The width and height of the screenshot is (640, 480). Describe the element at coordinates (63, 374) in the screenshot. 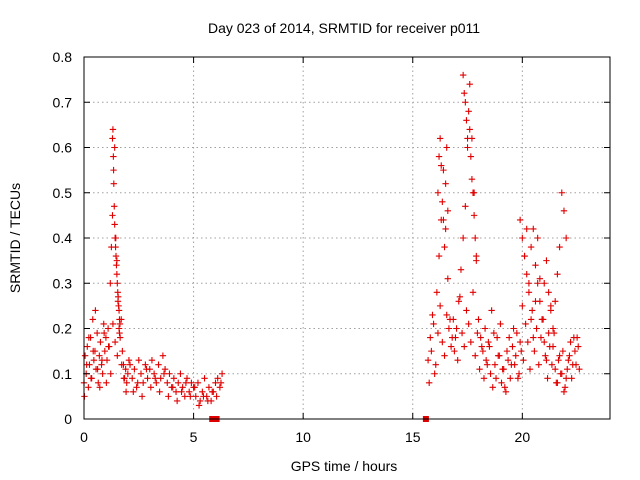

I see `y-tick-label: 0.1` at that location.